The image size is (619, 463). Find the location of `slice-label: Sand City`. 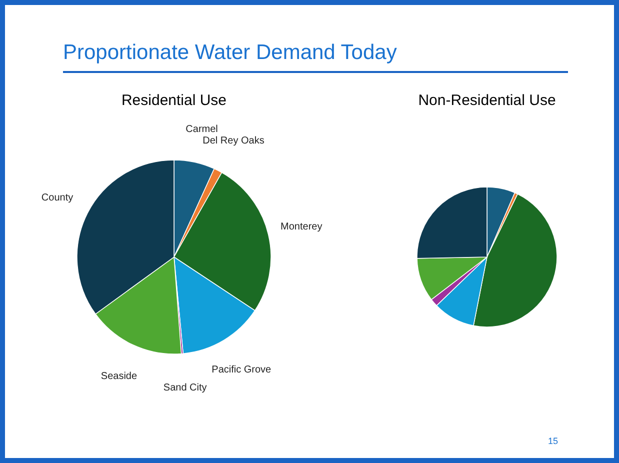

slice-label: Sand City is located at coordinates (185, 388).